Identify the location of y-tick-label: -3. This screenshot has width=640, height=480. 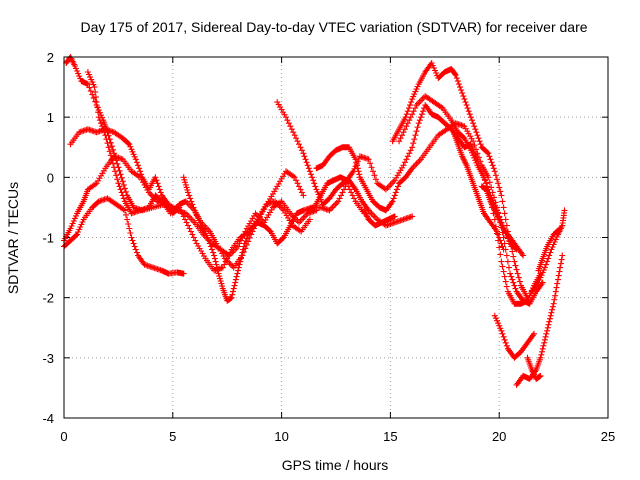
(48, 358).